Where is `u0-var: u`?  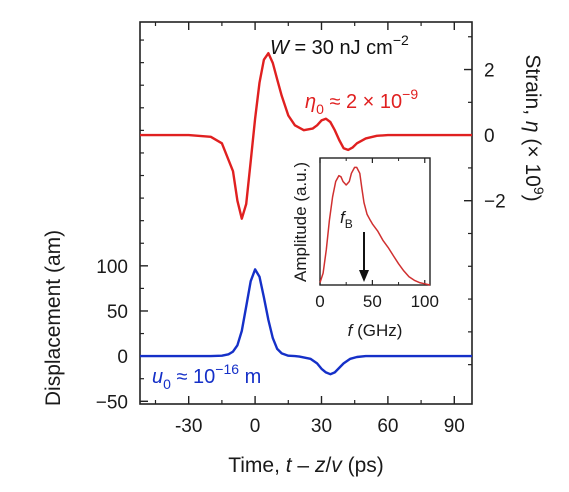 u0-var: u is located at coordinates (157, 377).